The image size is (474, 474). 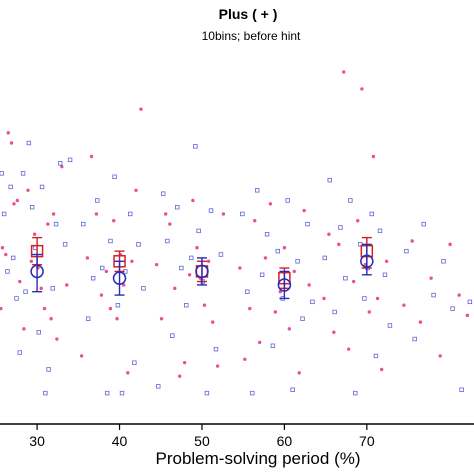 I want to click on summary-layer, so click(x=202, y=268).